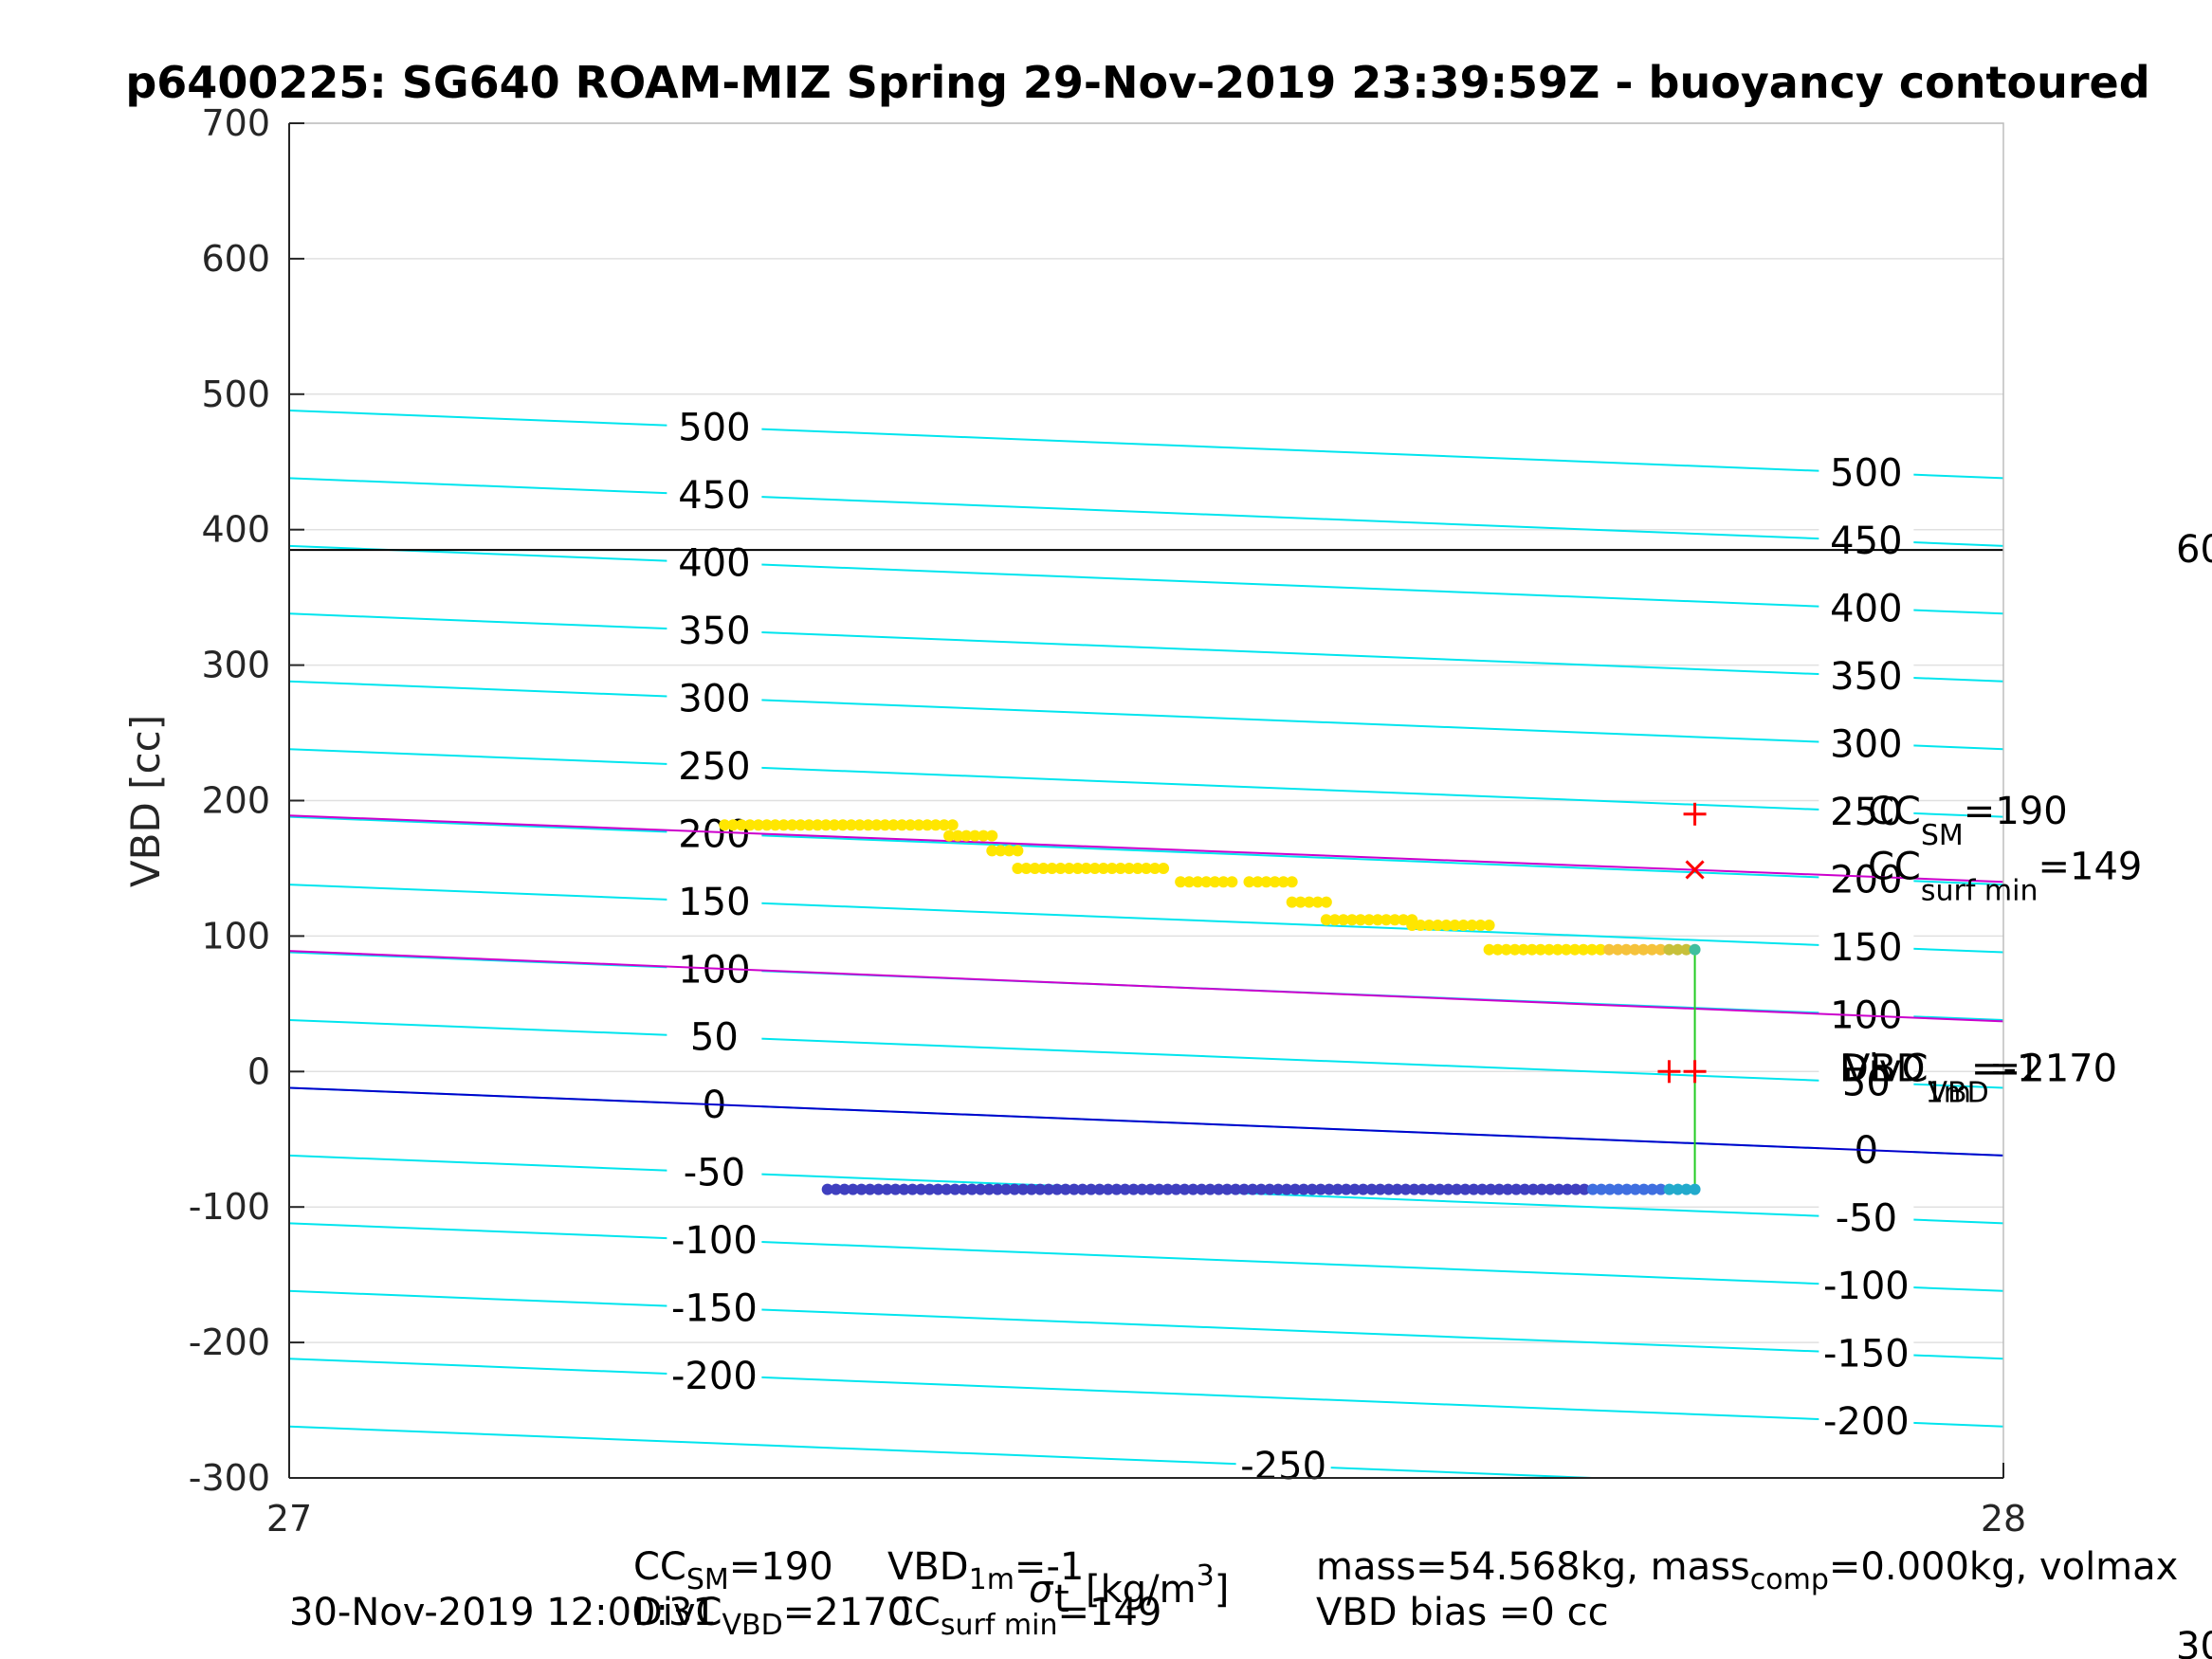  Describe the element at coordinates (714, 834) in the screenshot. I see `contour-label: 200` at that location.